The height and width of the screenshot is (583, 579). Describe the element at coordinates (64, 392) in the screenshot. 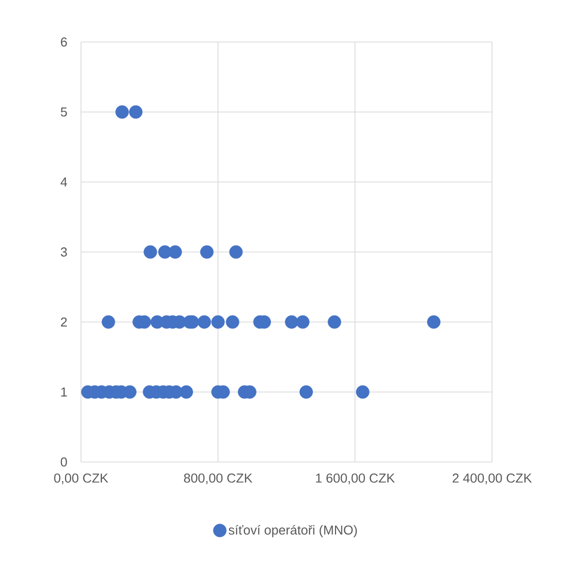

I see `y-tick-label: 1` at that location.